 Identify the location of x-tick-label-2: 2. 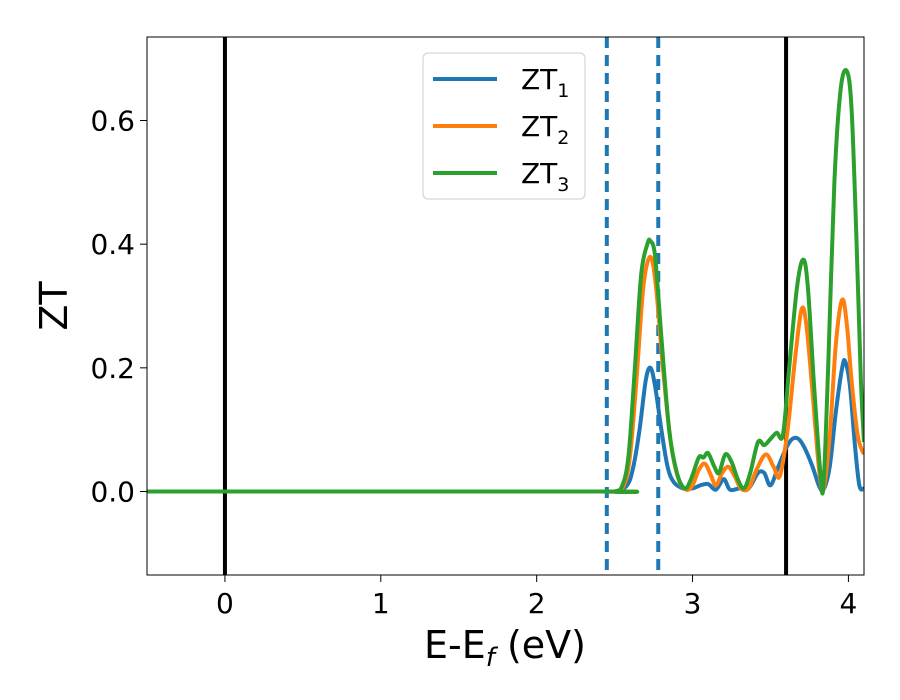
(537, 603).